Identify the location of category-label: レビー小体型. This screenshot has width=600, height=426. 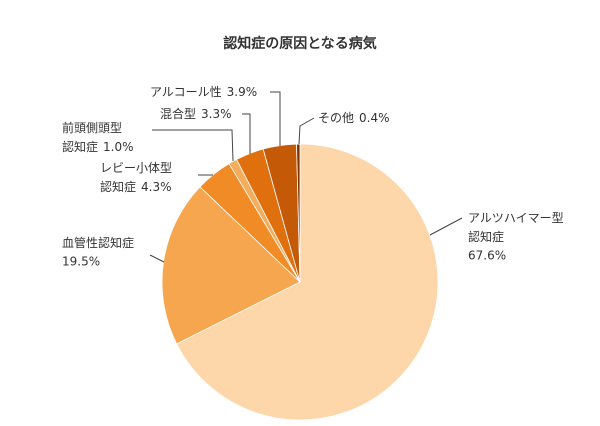
(136, 168).